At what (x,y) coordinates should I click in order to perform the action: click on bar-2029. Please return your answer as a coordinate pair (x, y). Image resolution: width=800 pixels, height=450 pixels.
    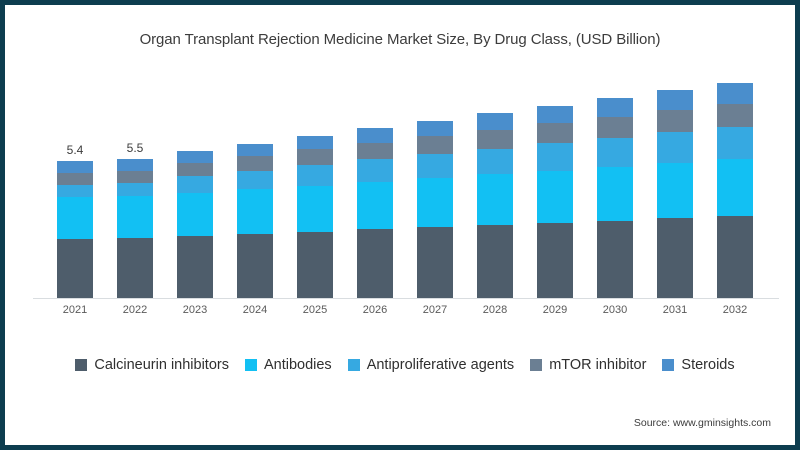
    Looking at the image, I should click on (555, 201).